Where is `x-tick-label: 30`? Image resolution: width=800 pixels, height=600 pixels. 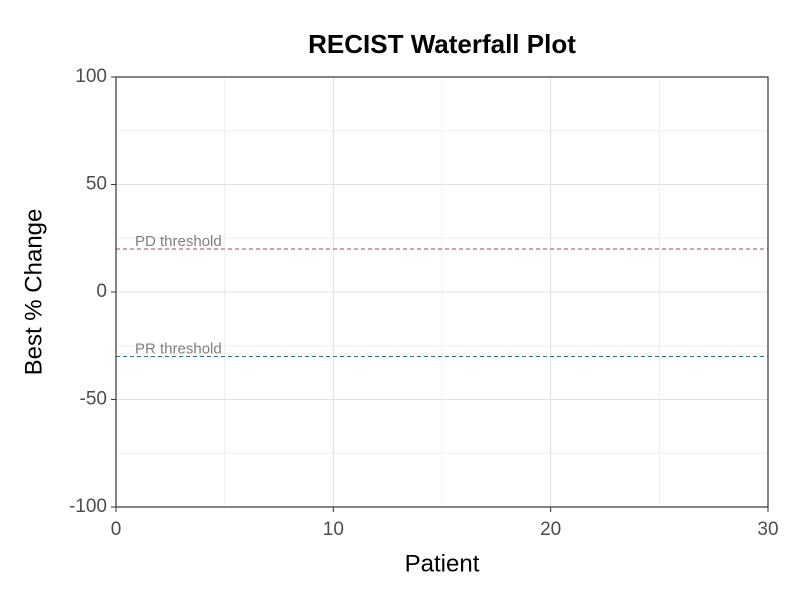 x-tick-label: 30 is located at coordinates (767, 529).